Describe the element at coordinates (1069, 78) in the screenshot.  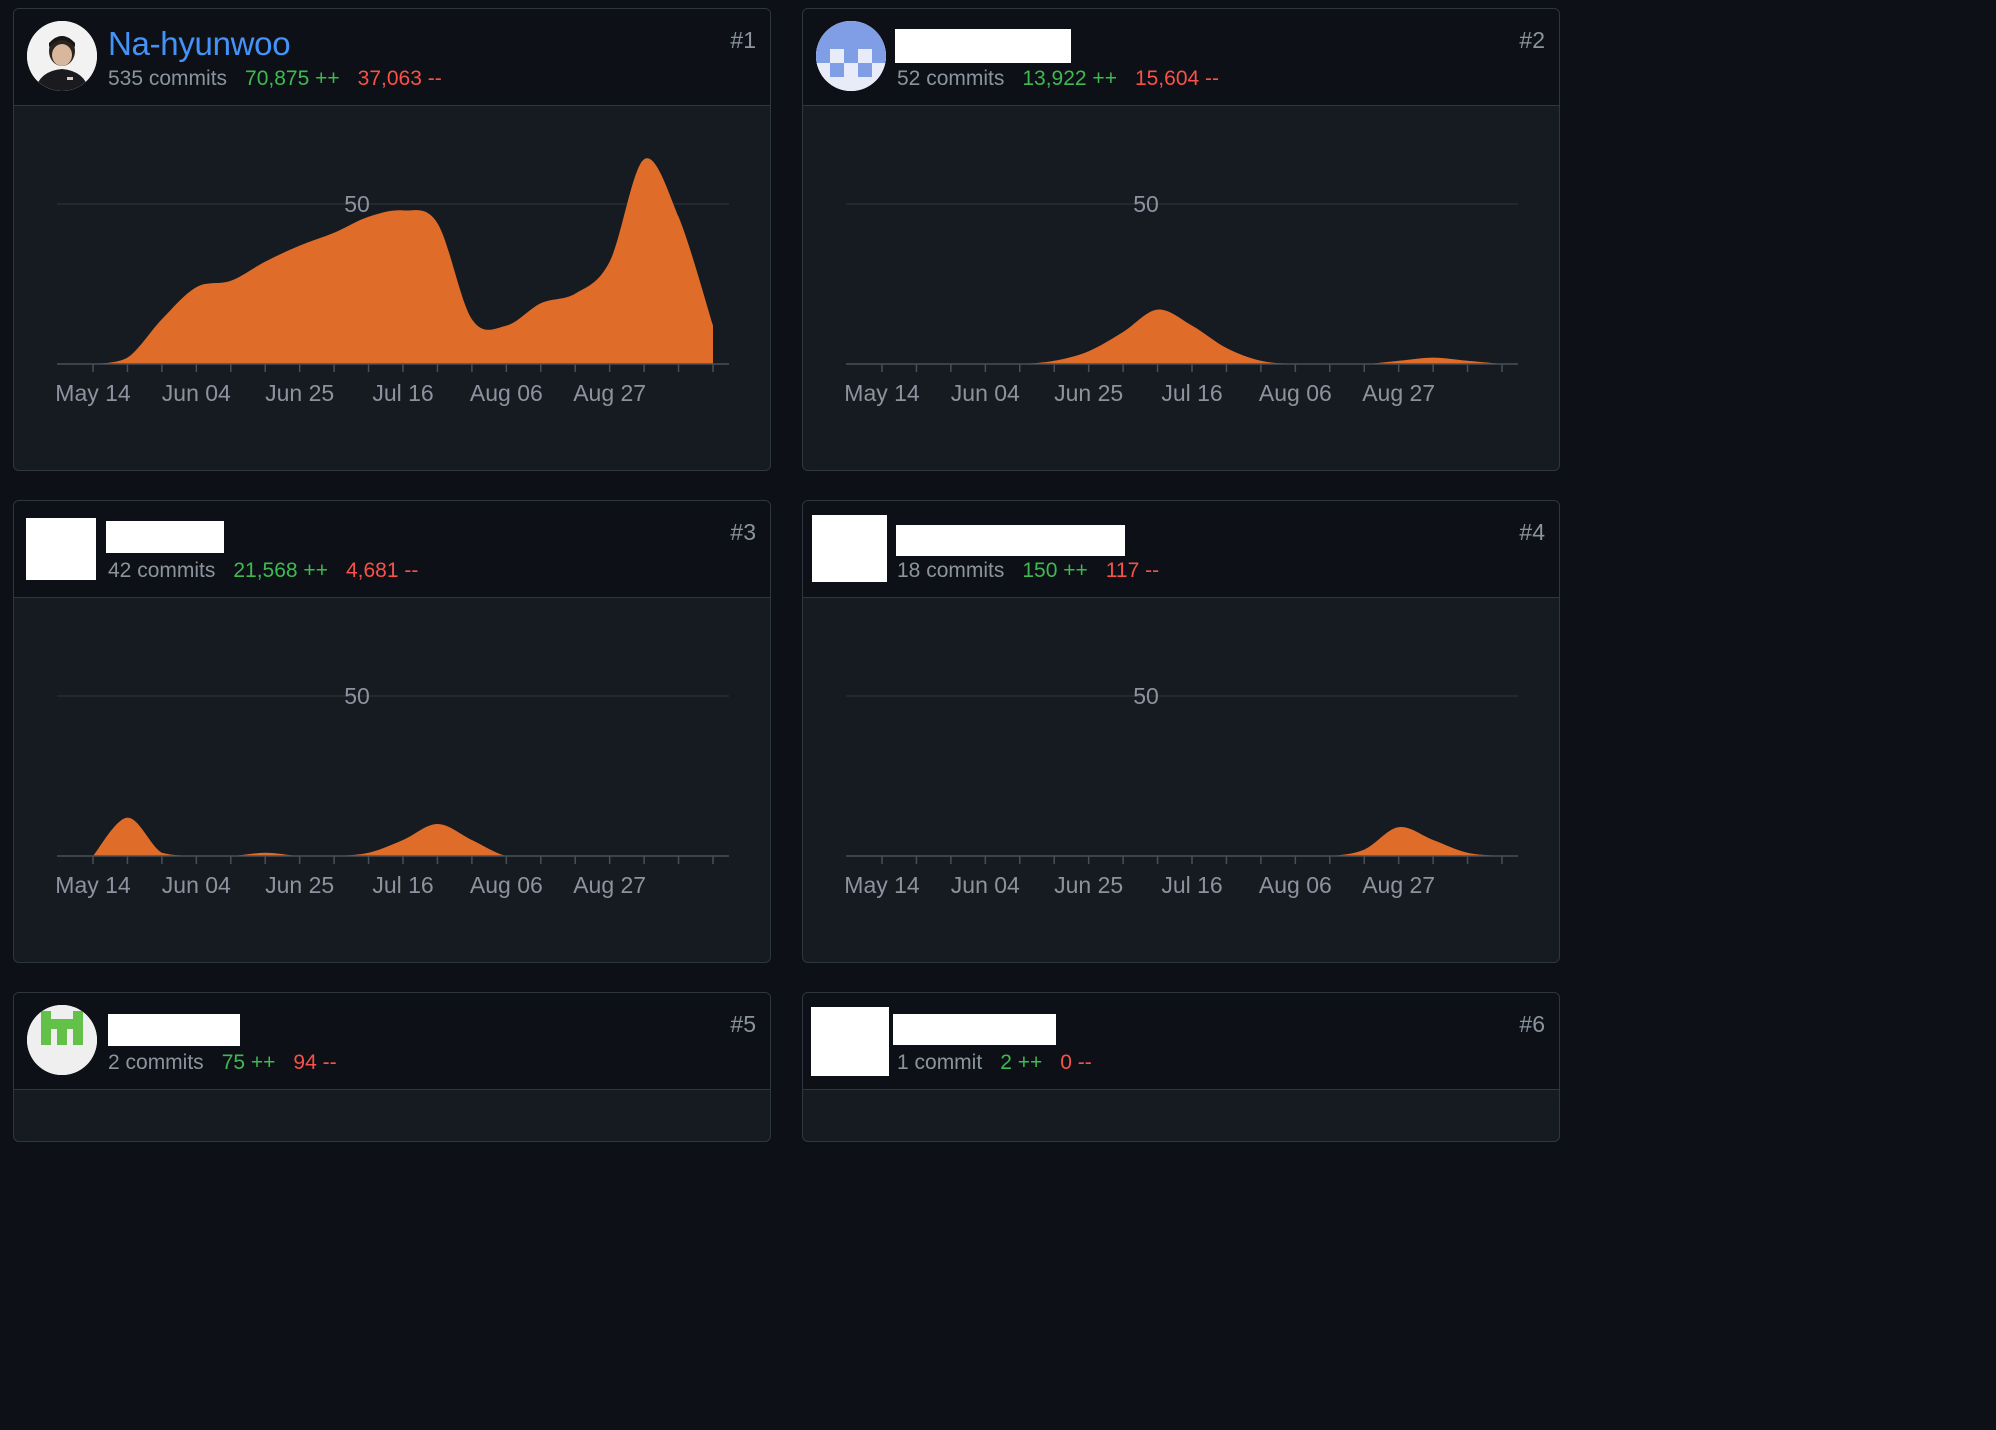
I see `additions-count: 13,922 ++` at that location.